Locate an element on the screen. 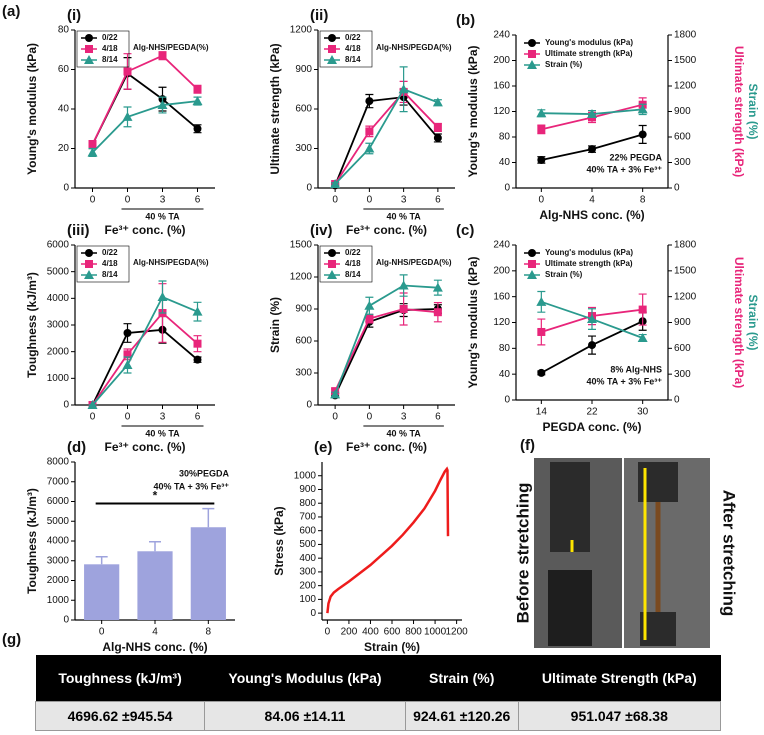  significance: * is located at coordinates (155, 496).